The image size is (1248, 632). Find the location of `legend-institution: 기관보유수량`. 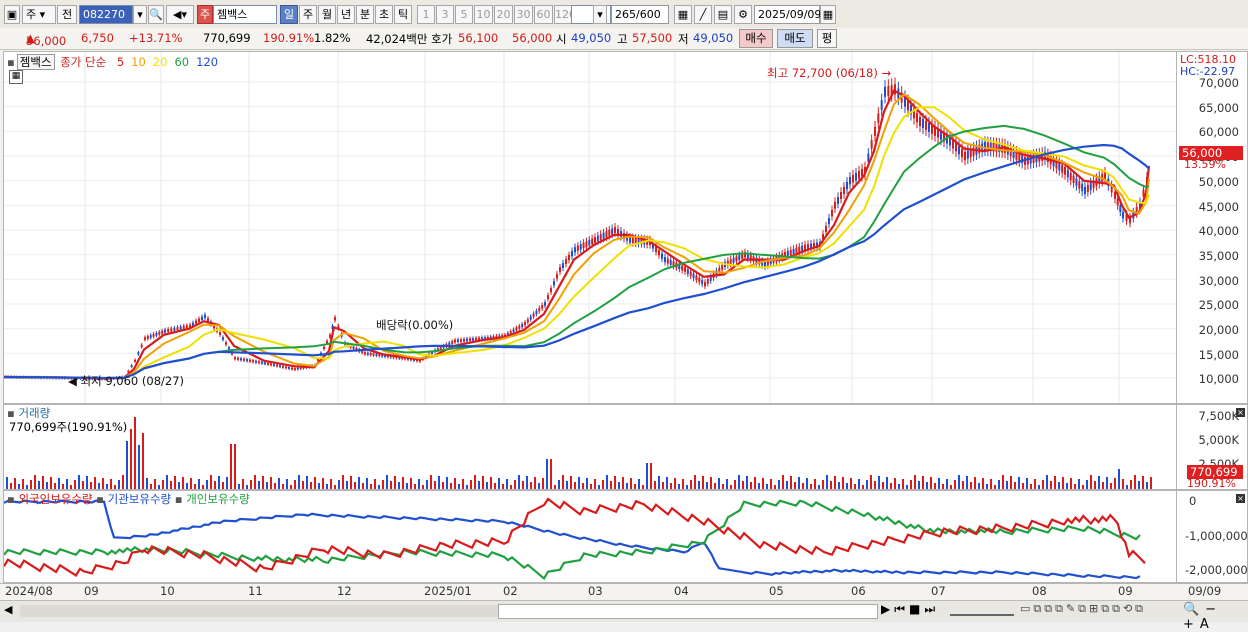

legend-institution: 기관보유수량 is located at coordinates (139, 499).